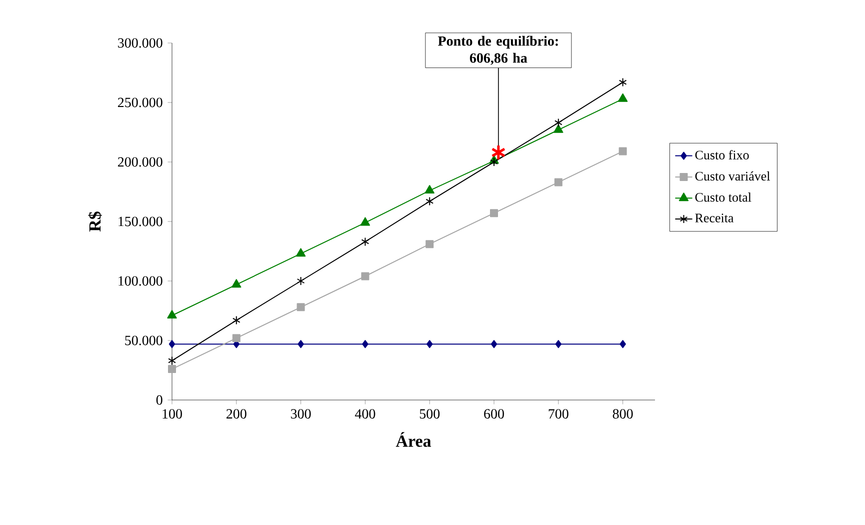  I want to click on x-tick-label: 700, so click(558, 414).